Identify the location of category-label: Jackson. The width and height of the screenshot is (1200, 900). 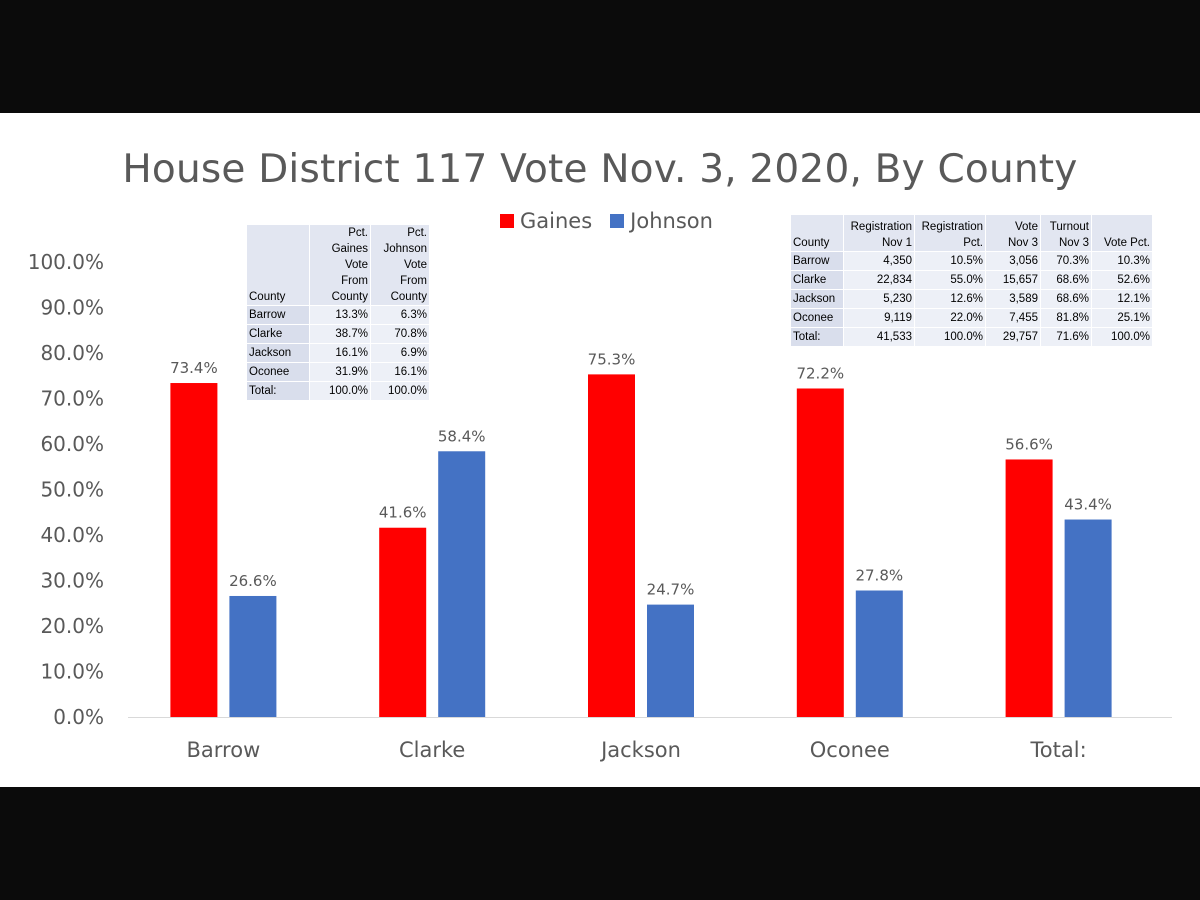
(640, 750).